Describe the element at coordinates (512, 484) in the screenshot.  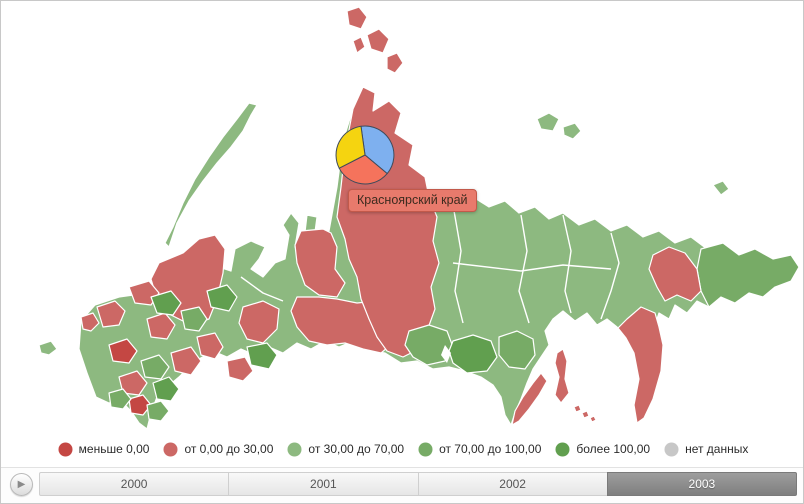
I see `year-button-2002: 2002` at that location.